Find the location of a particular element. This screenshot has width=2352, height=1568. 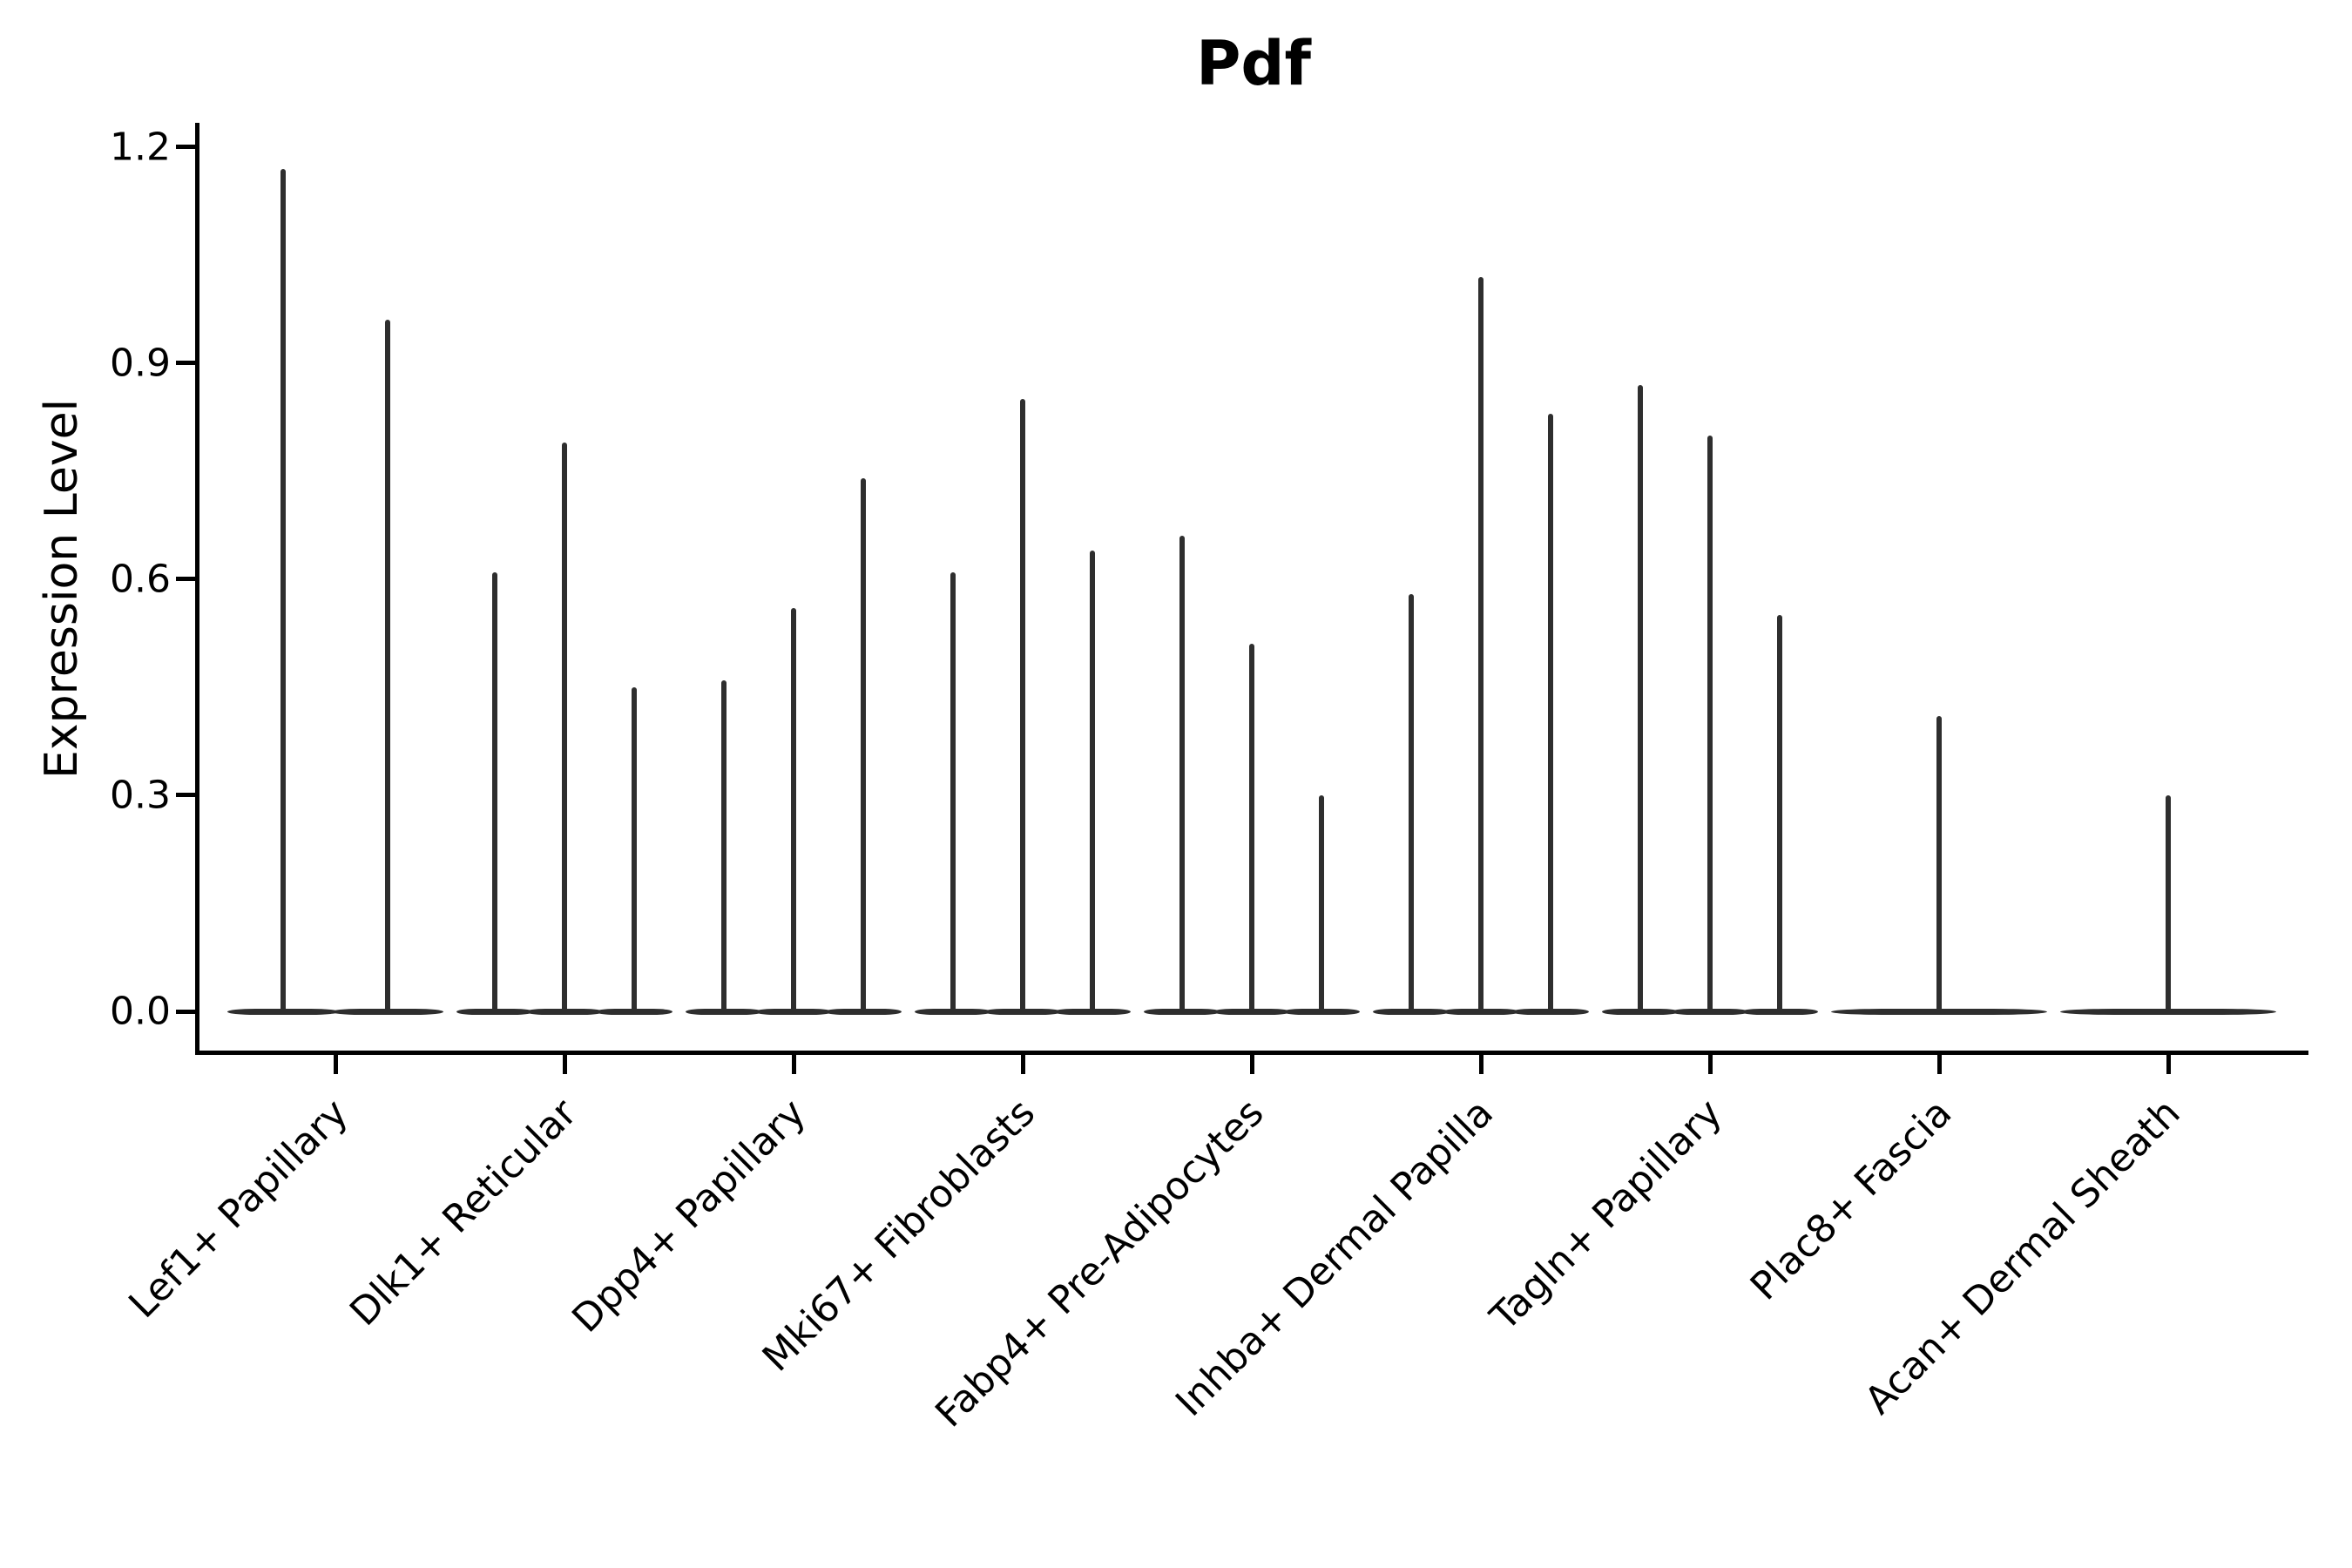

y-tick-label: 1.2 is located at coordinates (140, 147).